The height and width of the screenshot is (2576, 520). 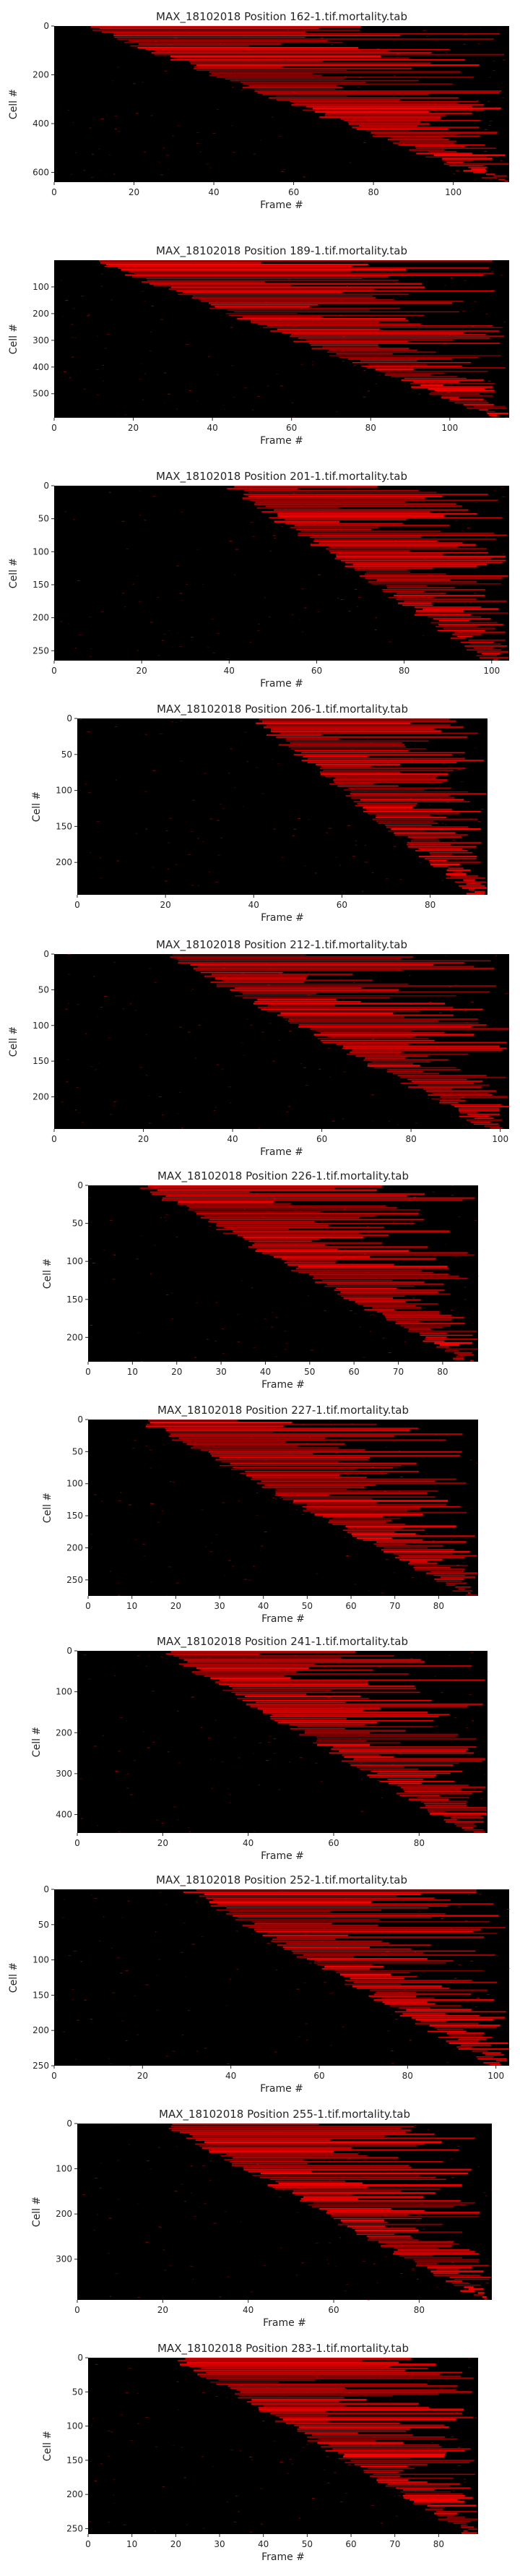 What do you see at coordinates (14, 573) in the screenshot?
I see `y-axis-label: Cell #` at bounding box center [14, 573].